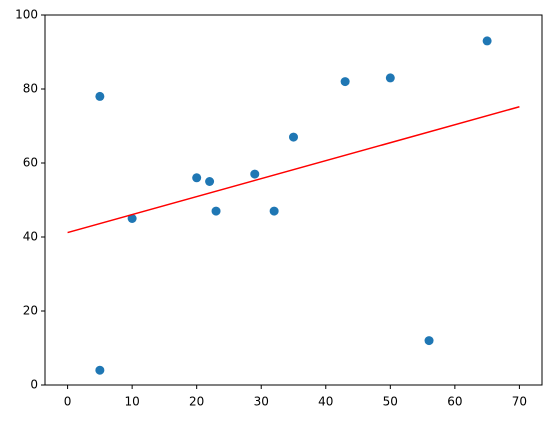  I want to click on y-tick-label: 80, so click(30, 89).